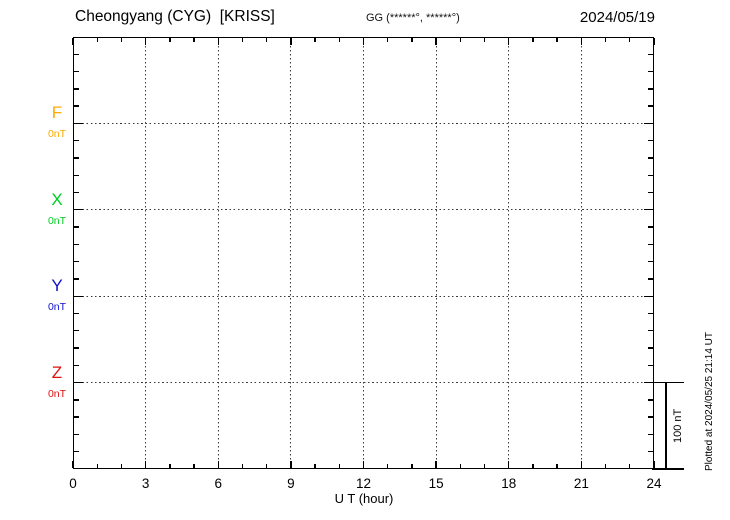  Describe the element at coordinates (654, 483) in the screenshot. I see `x-tick-label: 24` at that location.